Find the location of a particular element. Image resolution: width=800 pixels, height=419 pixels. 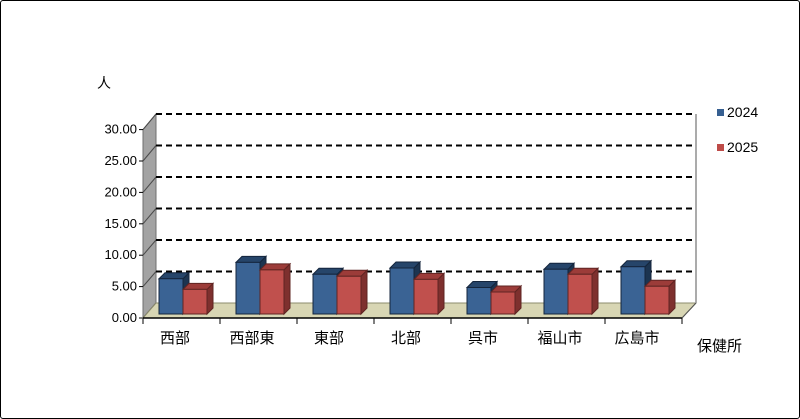

y-tick-label-10.00: 10.00 is located at coordinates (120, 254).